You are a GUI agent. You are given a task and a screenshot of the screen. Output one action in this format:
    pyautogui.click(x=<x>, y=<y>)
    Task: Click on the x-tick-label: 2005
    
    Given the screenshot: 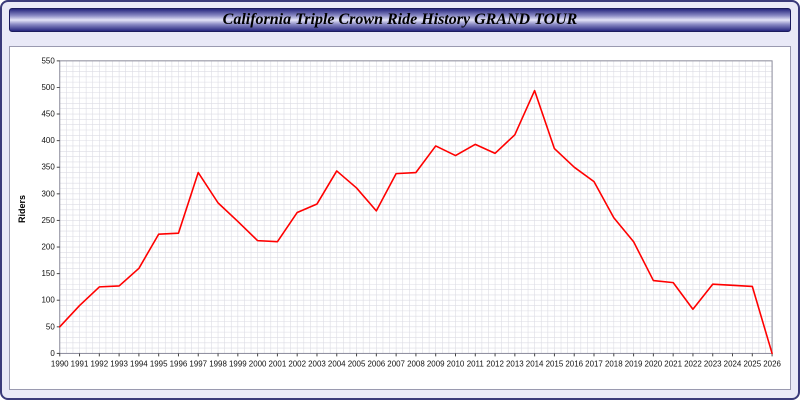 What is the action you would take?
    pyautogui.click(x=357, y=363)
    